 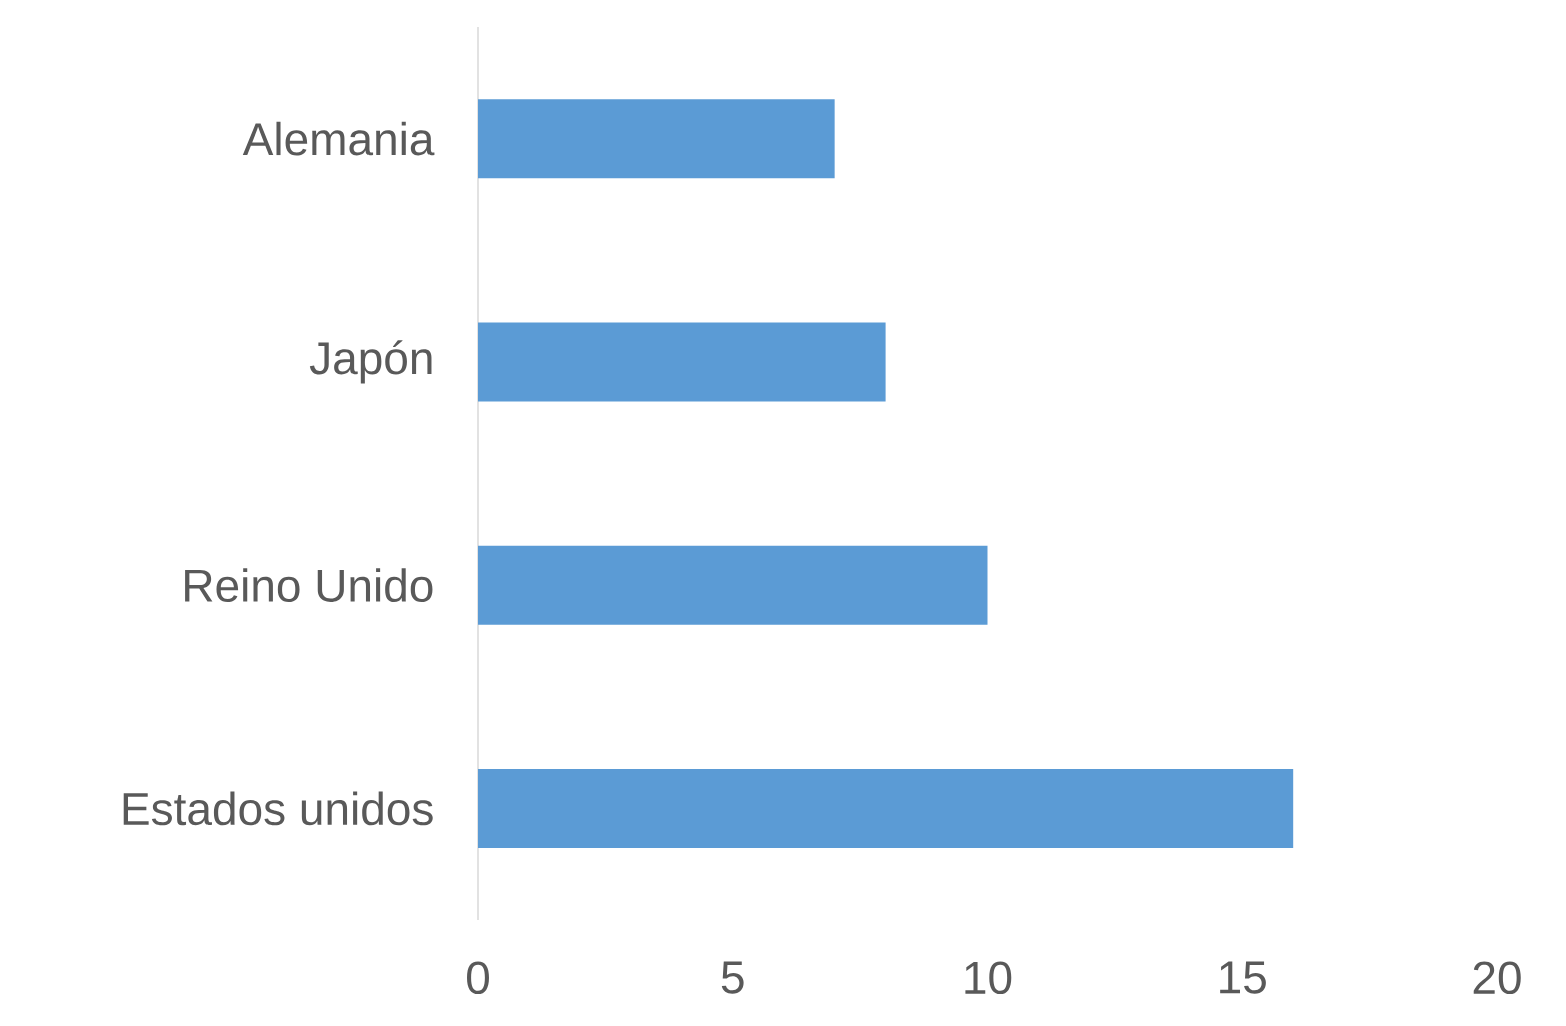 What do you see at coordinates (338, 138) in the screenshot?
I see `y-tick-label: Alemania` at bounding box center [338, 138].